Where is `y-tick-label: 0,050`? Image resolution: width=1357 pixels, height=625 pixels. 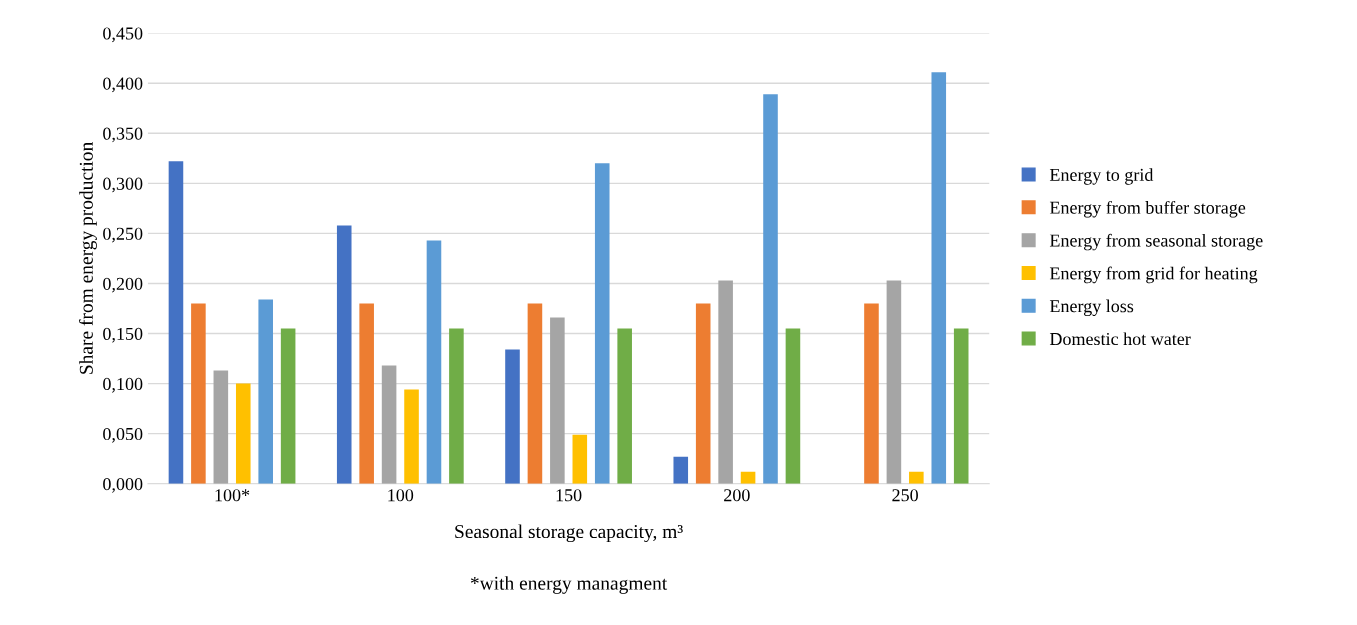 y-tick-label: 0,050 is located at coordinates (123, 435).